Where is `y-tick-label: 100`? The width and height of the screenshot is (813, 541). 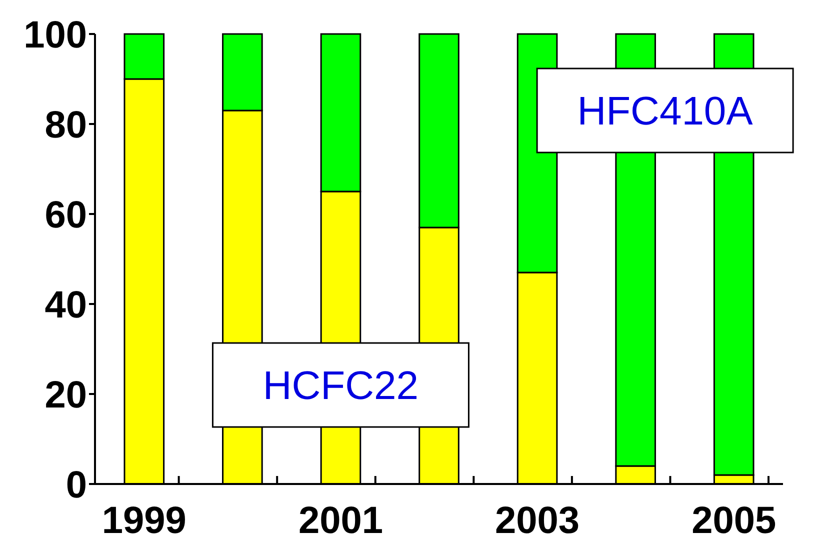
y-tick-label: 100 is located at coordinates (55, 35).